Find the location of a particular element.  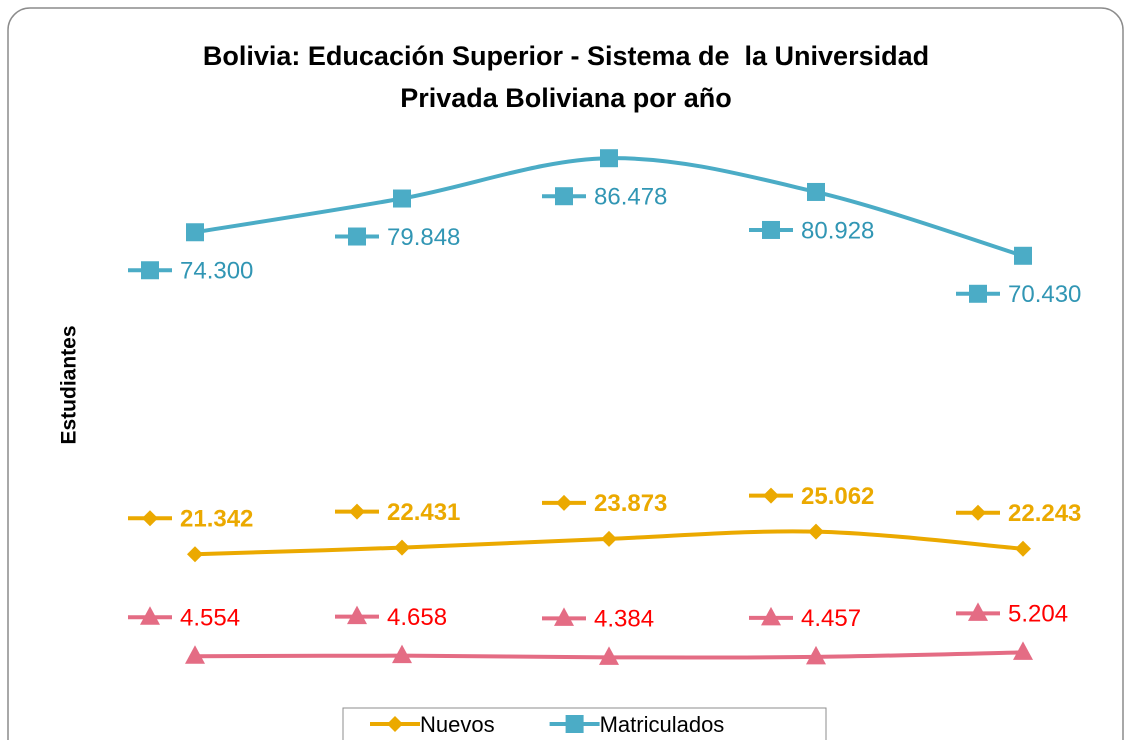

data-label: 4.658 is located at coordinates (417, 617).